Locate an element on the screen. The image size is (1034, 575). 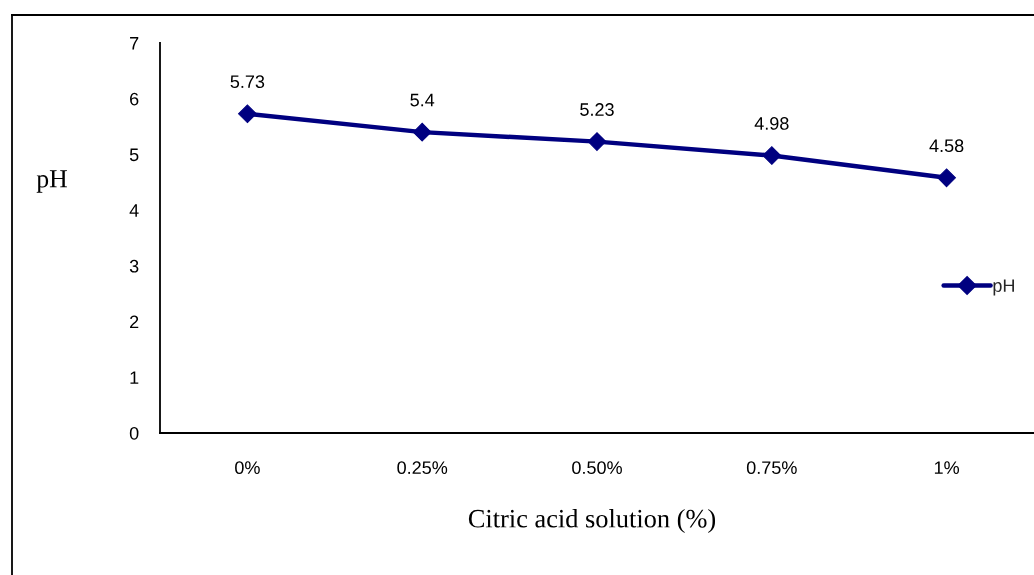
x-tick-label: 0.75% is located at coordinates (771, 468).